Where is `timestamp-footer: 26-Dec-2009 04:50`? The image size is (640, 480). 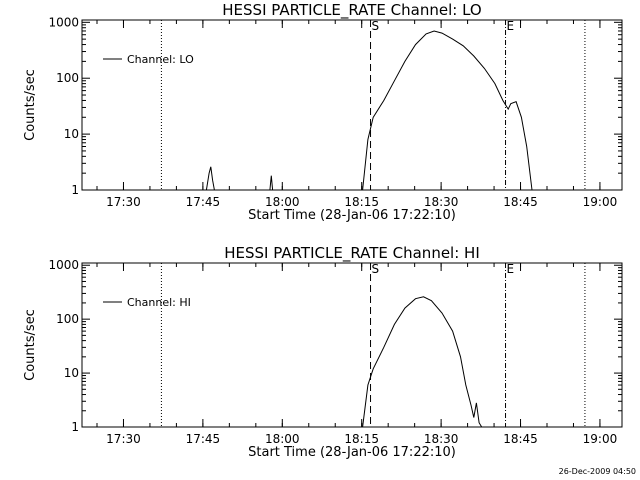
timestamp-footer: 26-Dec-2009 04:50 is located at coordinates (597, 471).